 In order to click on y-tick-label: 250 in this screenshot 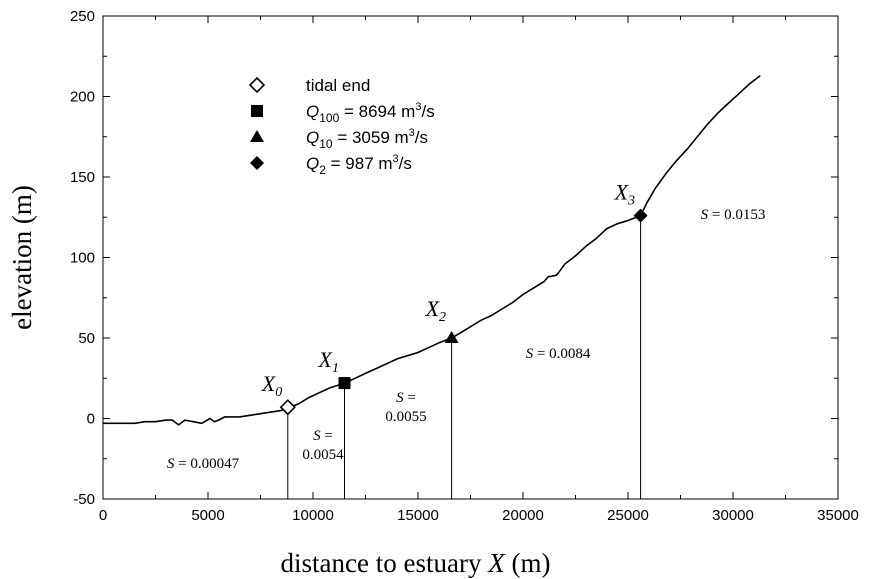, I will do `click(82, 16)`.